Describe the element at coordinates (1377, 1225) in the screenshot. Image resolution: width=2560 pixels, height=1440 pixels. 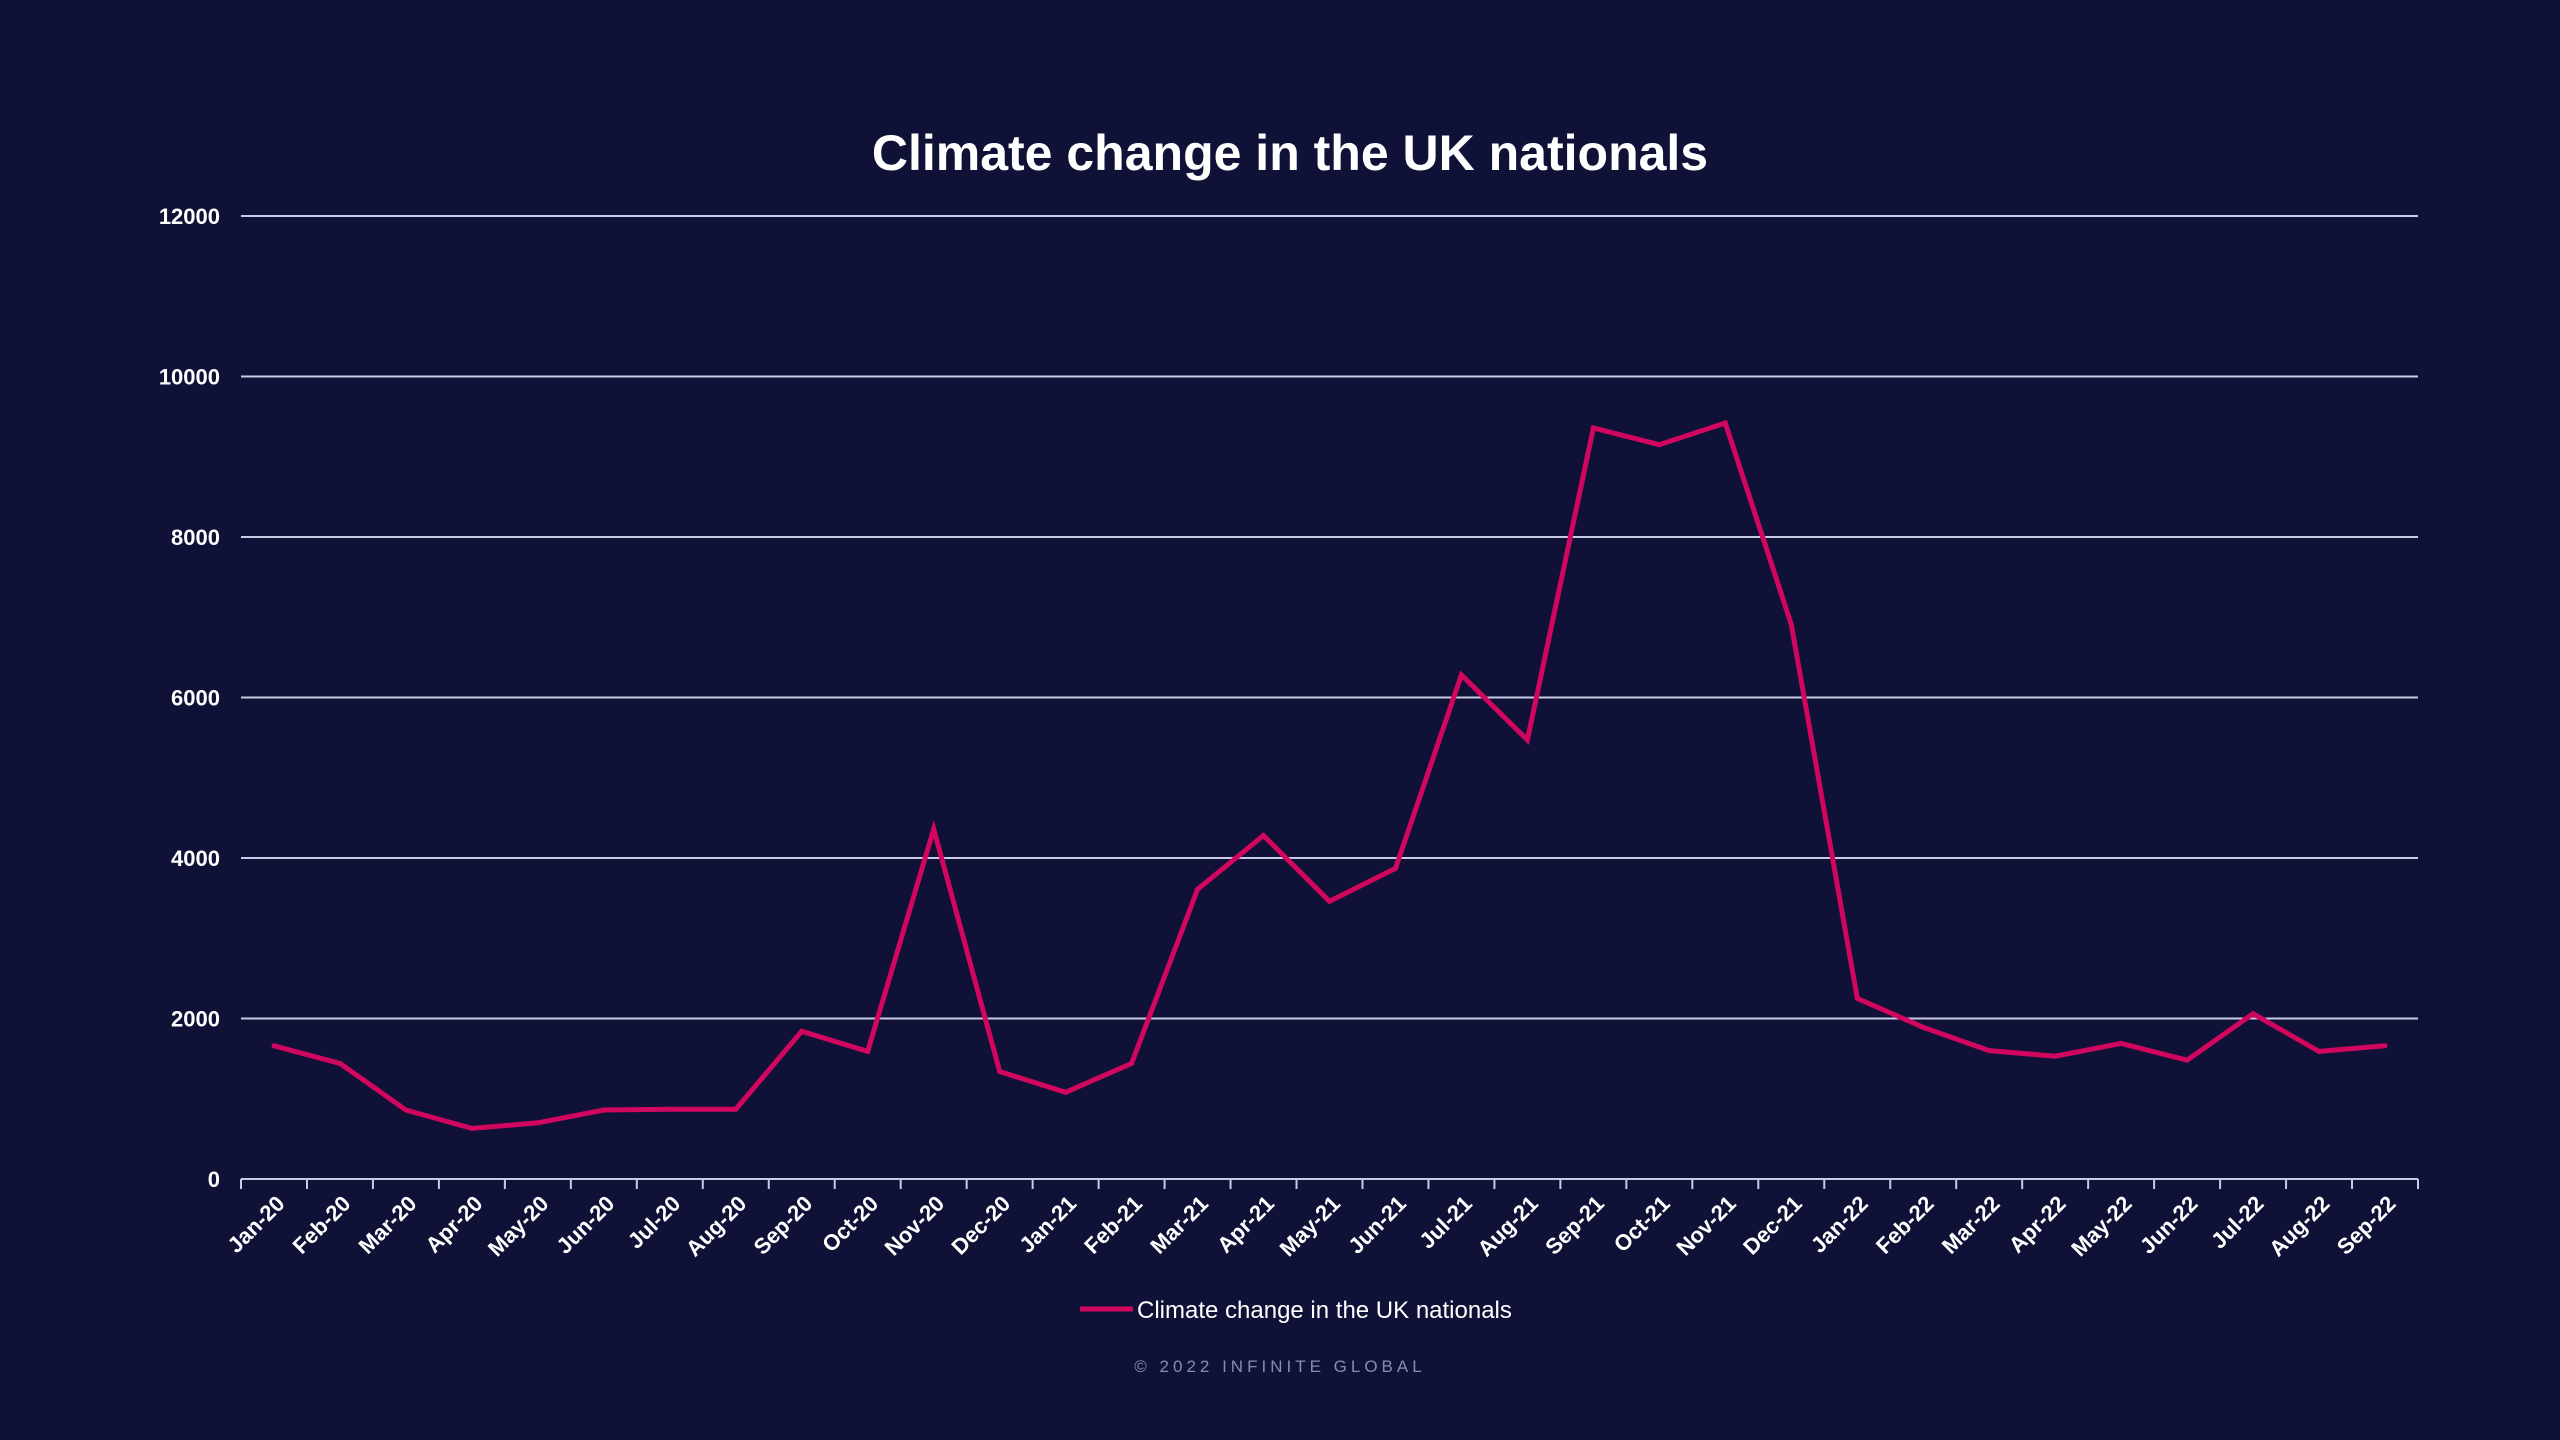
I see `x-tick-label: Jun-21` at that location.